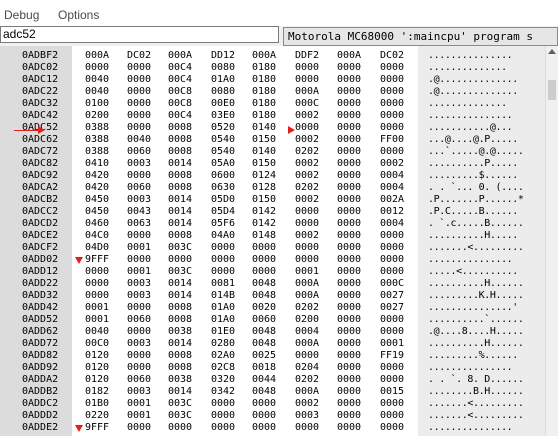  I want to click on hex-word: 0410, so click(97, 163).